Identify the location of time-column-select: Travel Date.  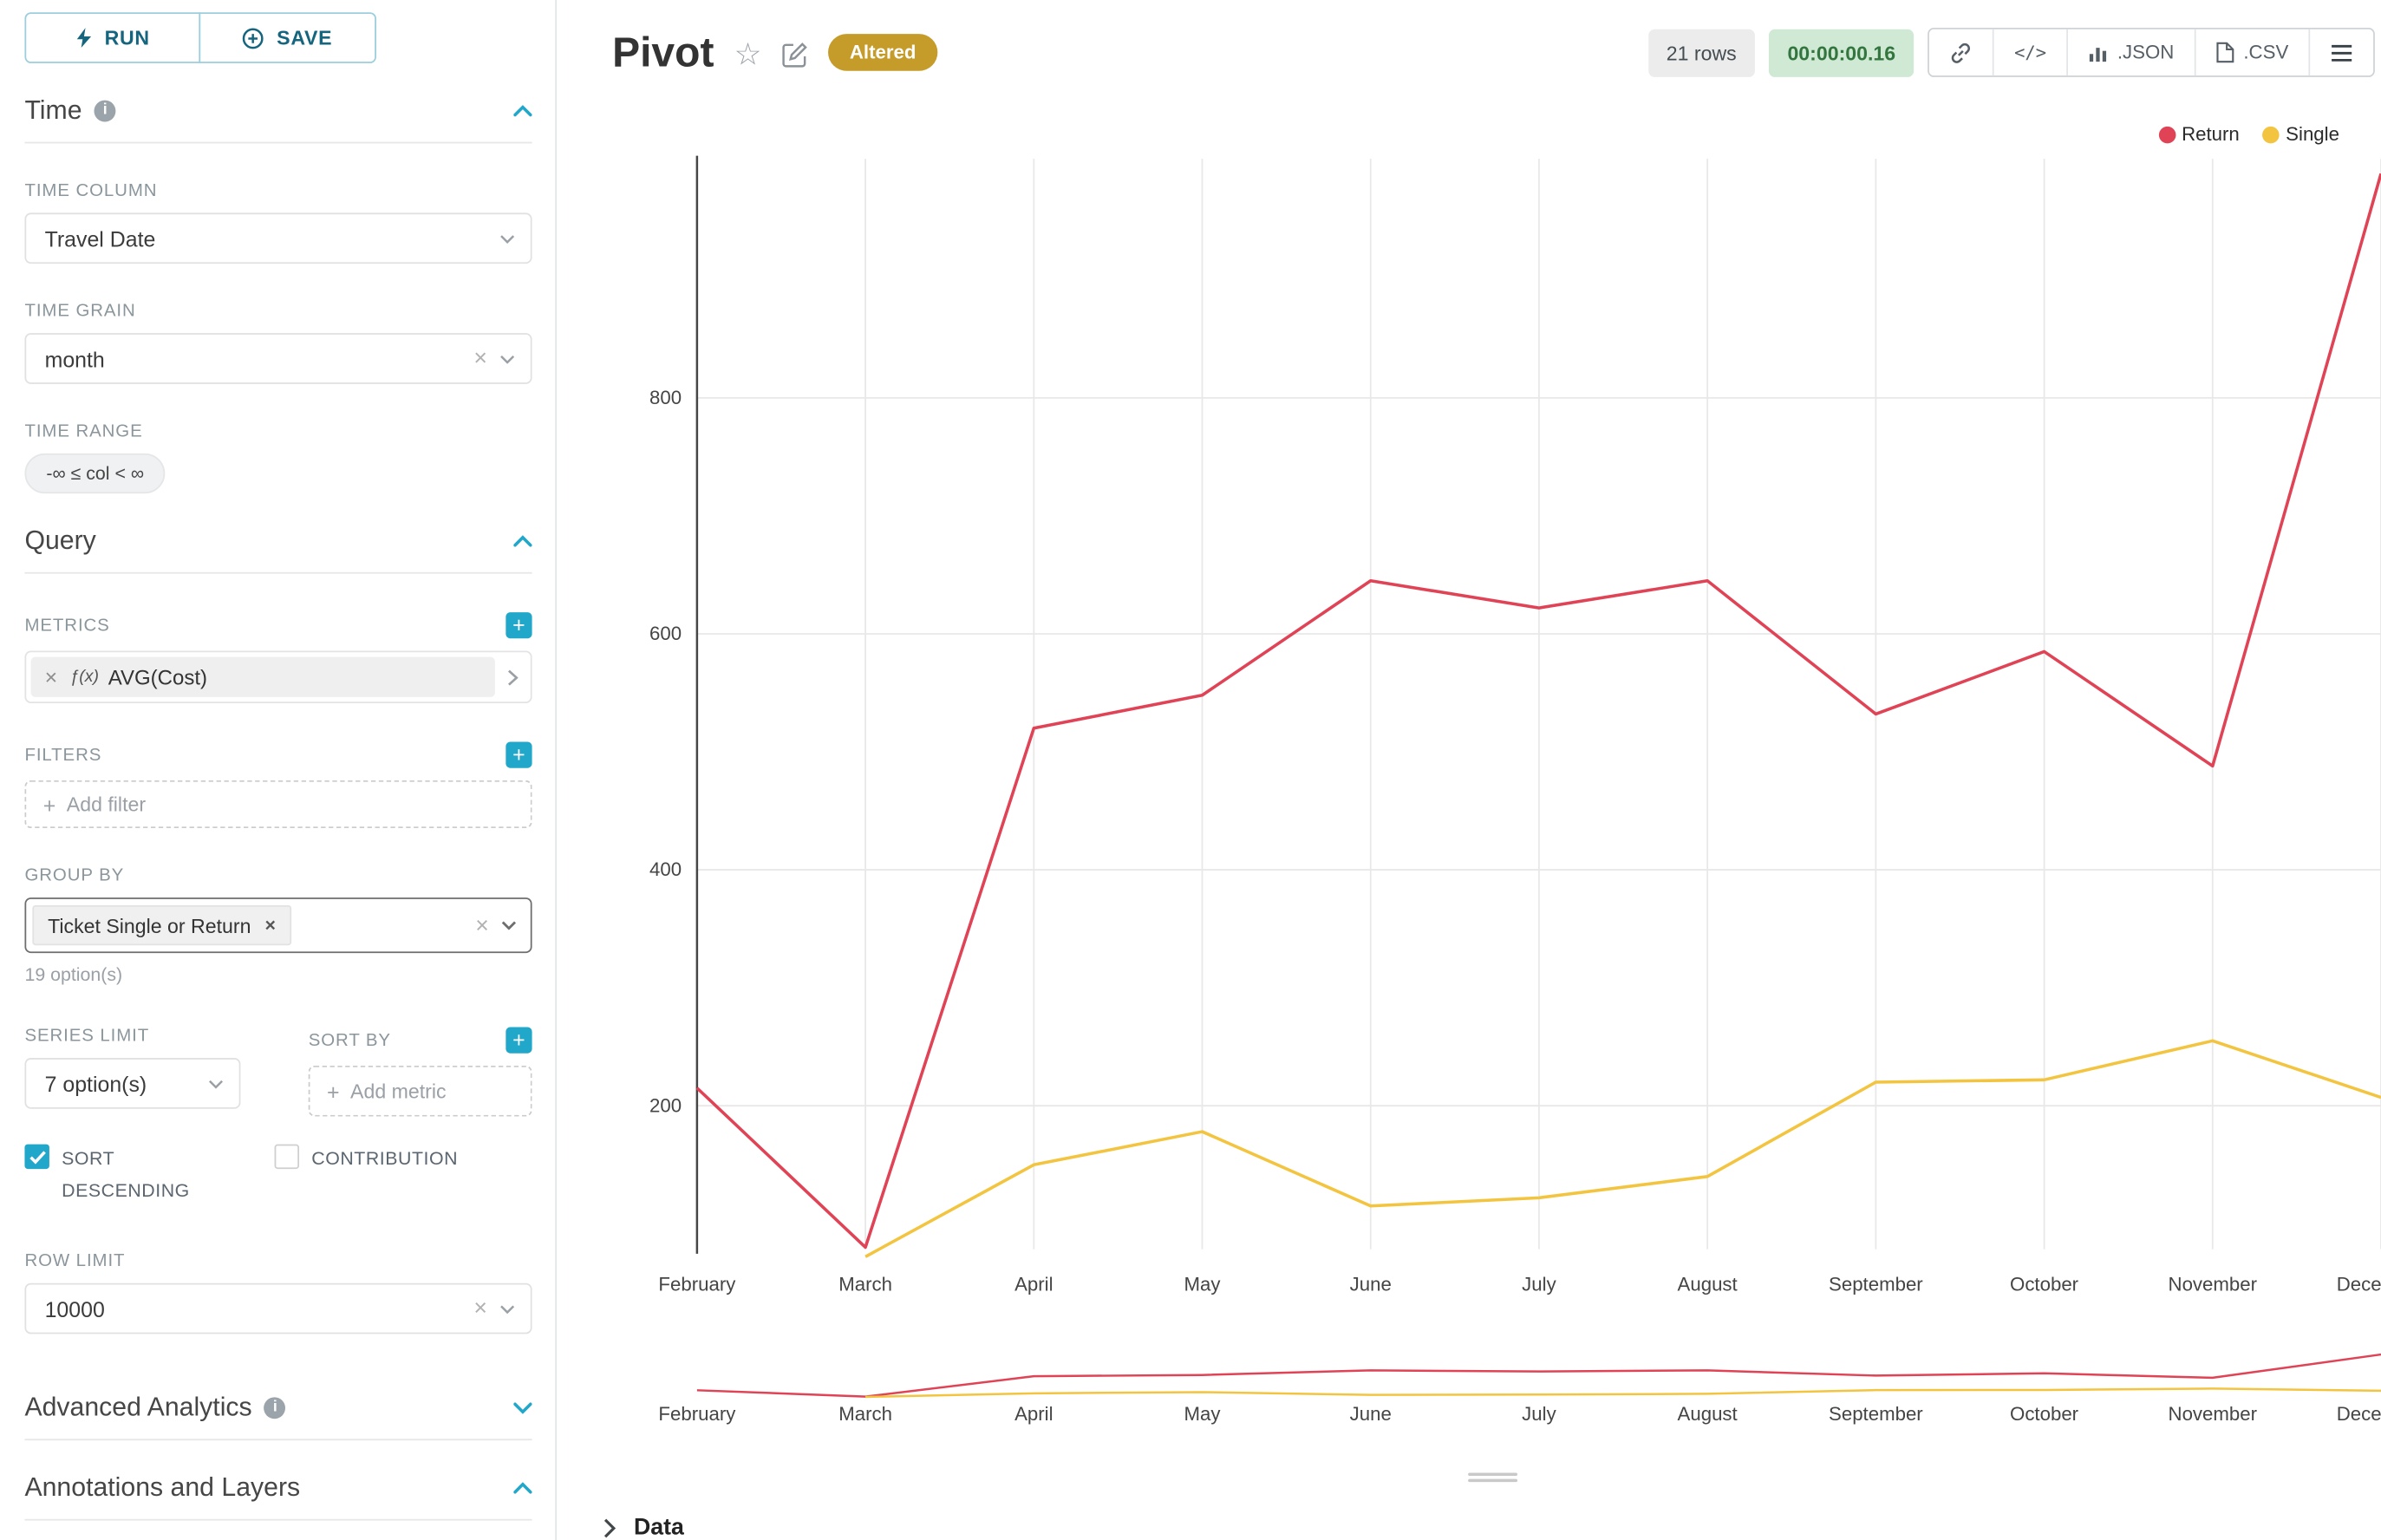
(278, 238).